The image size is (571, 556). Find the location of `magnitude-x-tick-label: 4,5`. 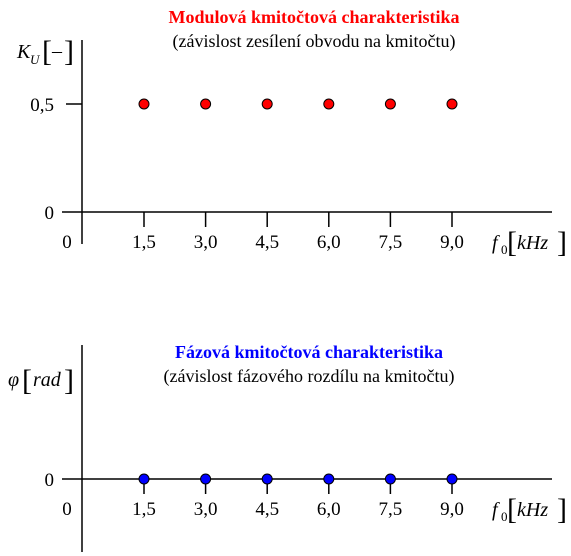

magnitude-x-tick-label: 4,5 is located at coordinates (267, 242).